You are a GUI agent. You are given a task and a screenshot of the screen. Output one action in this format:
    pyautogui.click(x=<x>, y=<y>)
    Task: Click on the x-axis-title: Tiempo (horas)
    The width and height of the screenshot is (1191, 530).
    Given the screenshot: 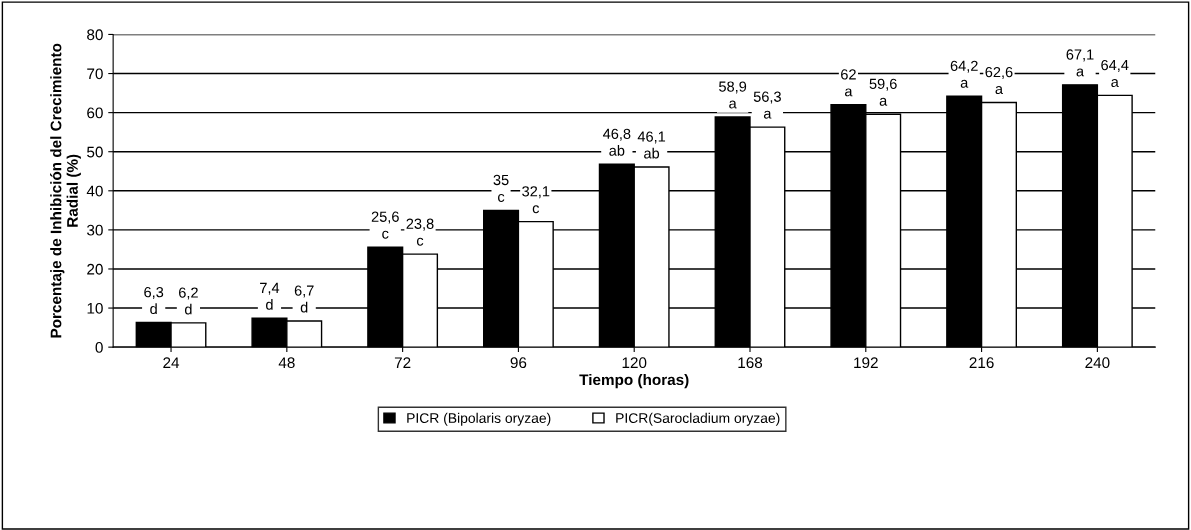 What is the action you would take?
    pyautogui.click(x=634, y=381)
    